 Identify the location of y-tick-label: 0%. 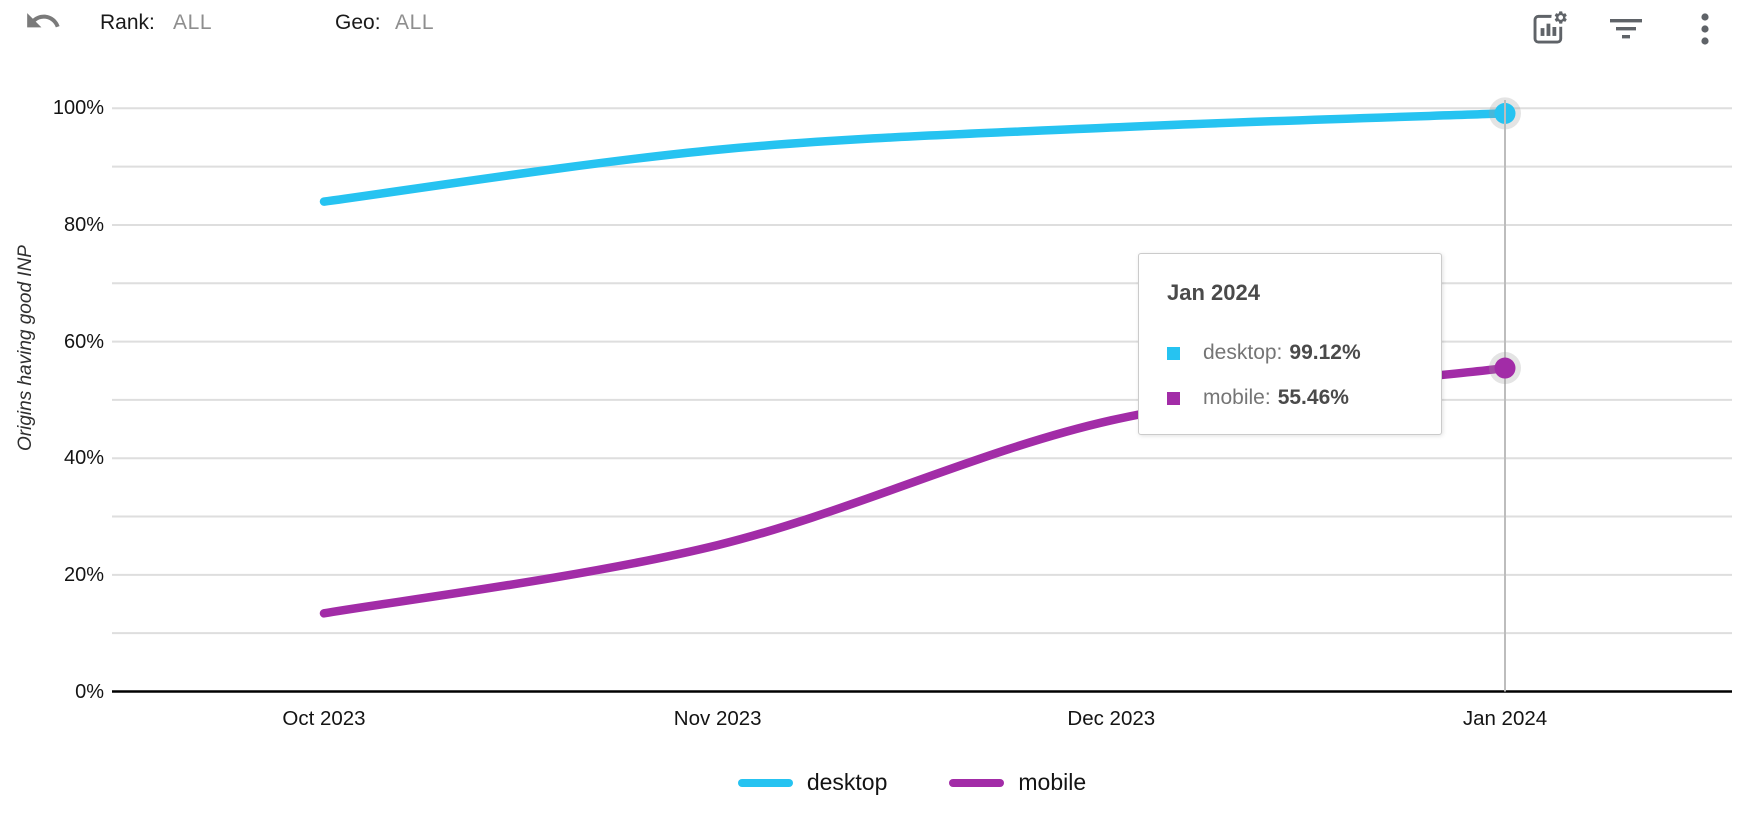
(89, 691).